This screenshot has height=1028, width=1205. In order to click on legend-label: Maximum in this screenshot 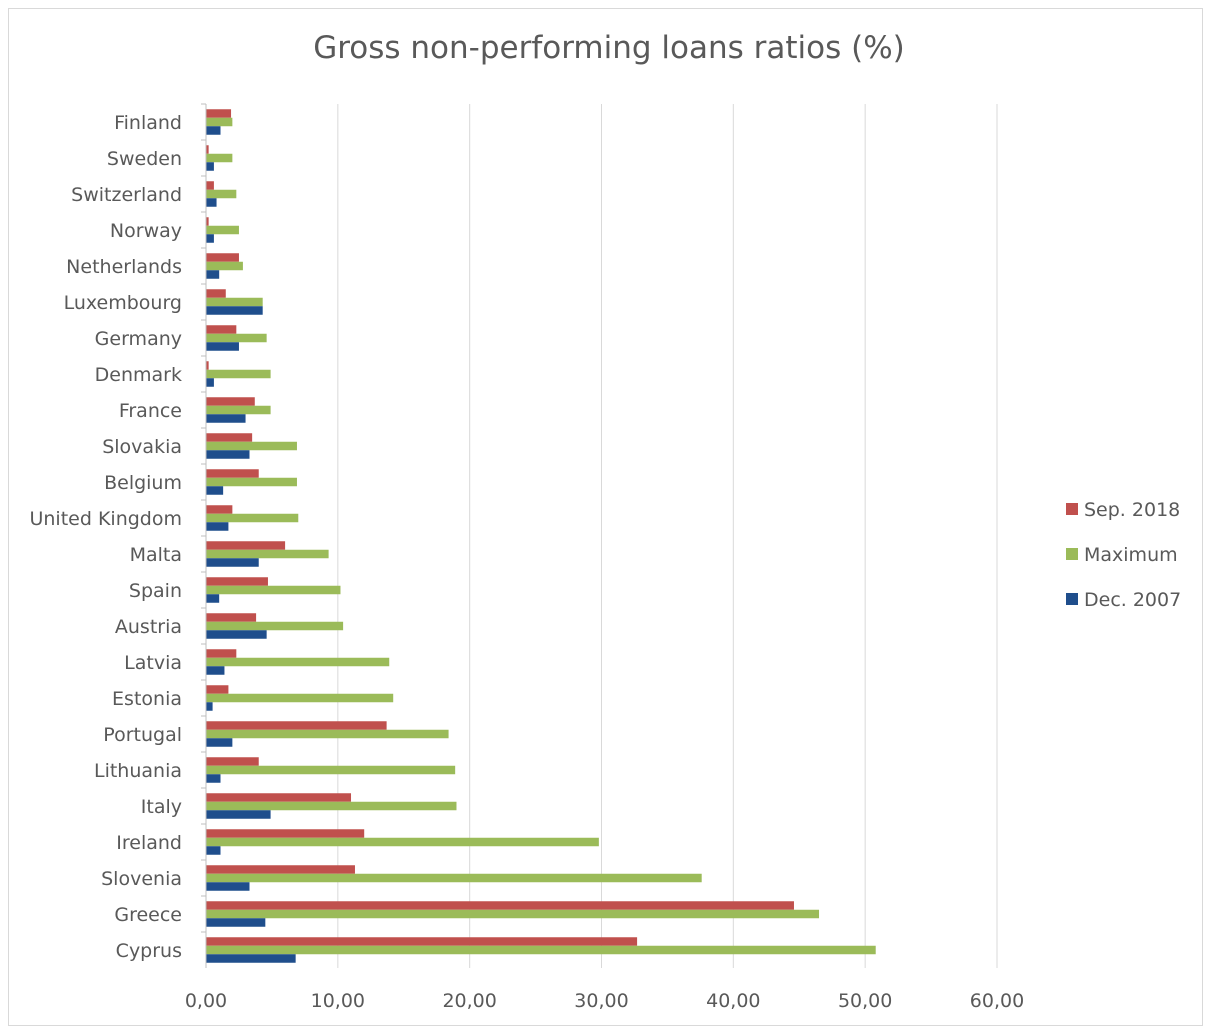, I will do `click(1131, 555)`.